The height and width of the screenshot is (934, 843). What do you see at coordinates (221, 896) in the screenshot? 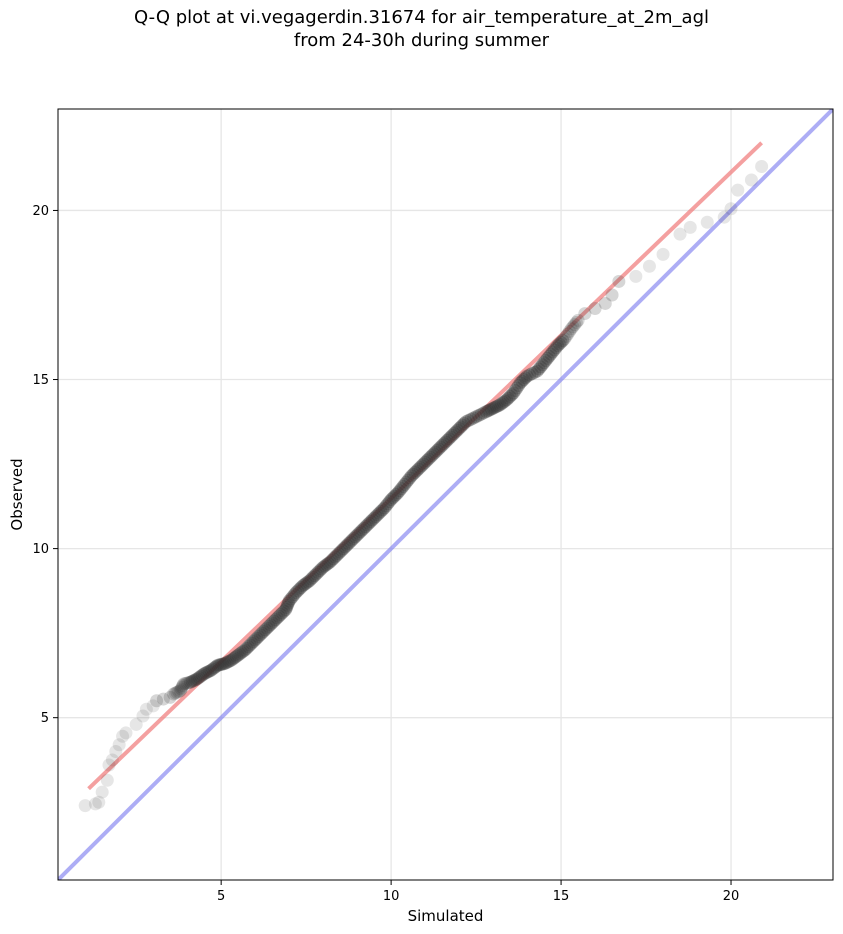
I see `x-tick-label: 5` at bounding box center [221, 896].